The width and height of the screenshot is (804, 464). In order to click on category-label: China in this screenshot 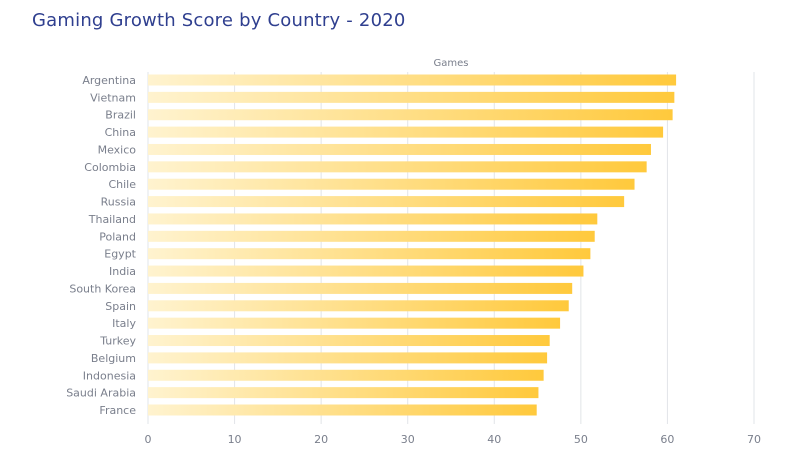, I will do `click(120, 132)`.